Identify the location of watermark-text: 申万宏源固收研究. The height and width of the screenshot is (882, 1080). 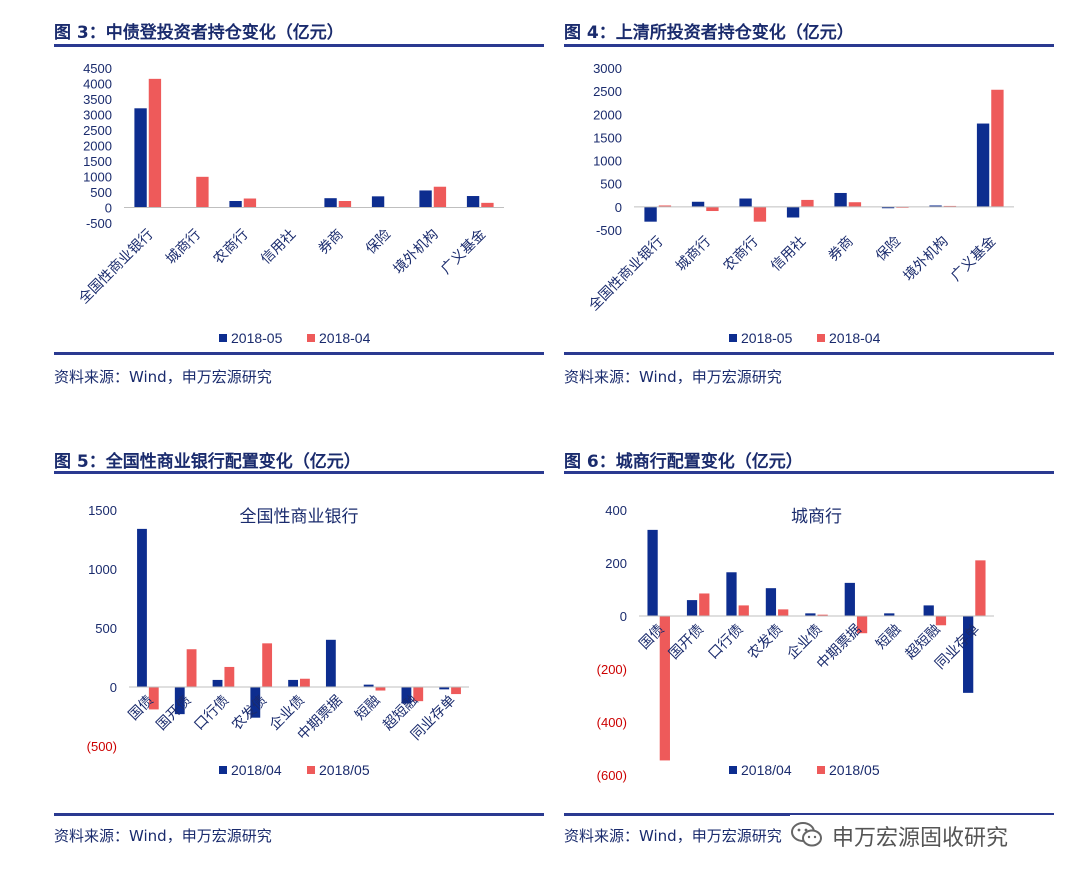
(920, 838).